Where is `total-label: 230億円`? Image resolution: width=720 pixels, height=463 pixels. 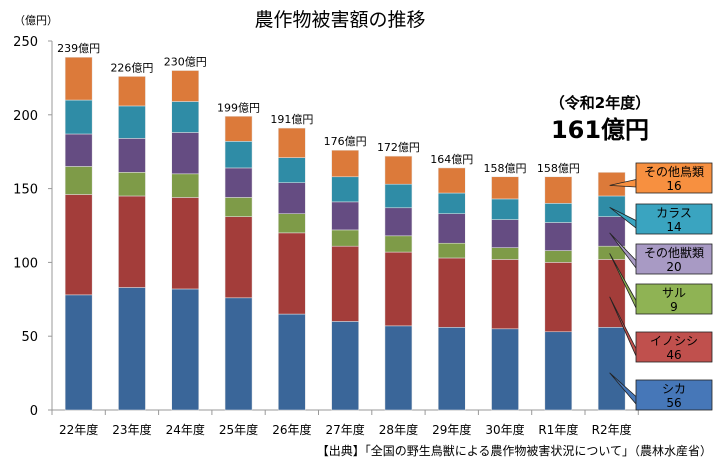
total-label: 230億円 is located at coordinates (185, 62).